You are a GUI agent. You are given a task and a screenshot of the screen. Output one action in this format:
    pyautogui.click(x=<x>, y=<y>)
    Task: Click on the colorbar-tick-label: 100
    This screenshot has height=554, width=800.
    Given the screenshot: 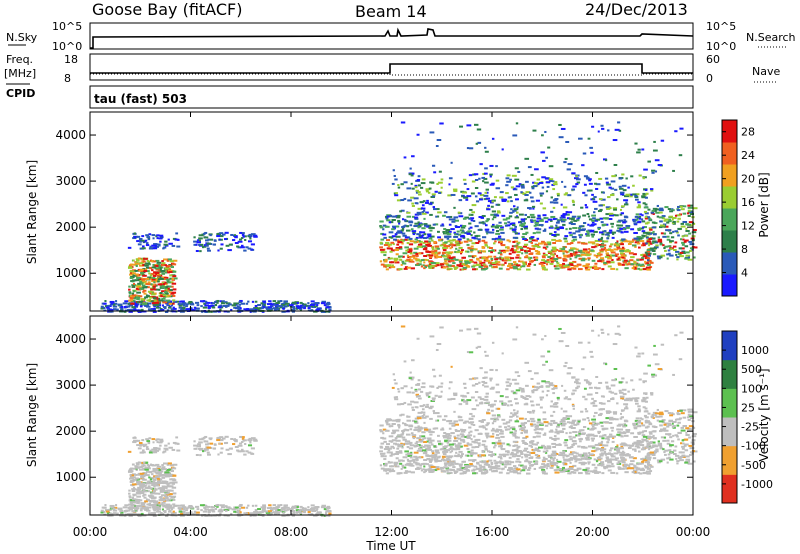 What is the action you would take?
    pyautogui.click(x=751, y=388)
    